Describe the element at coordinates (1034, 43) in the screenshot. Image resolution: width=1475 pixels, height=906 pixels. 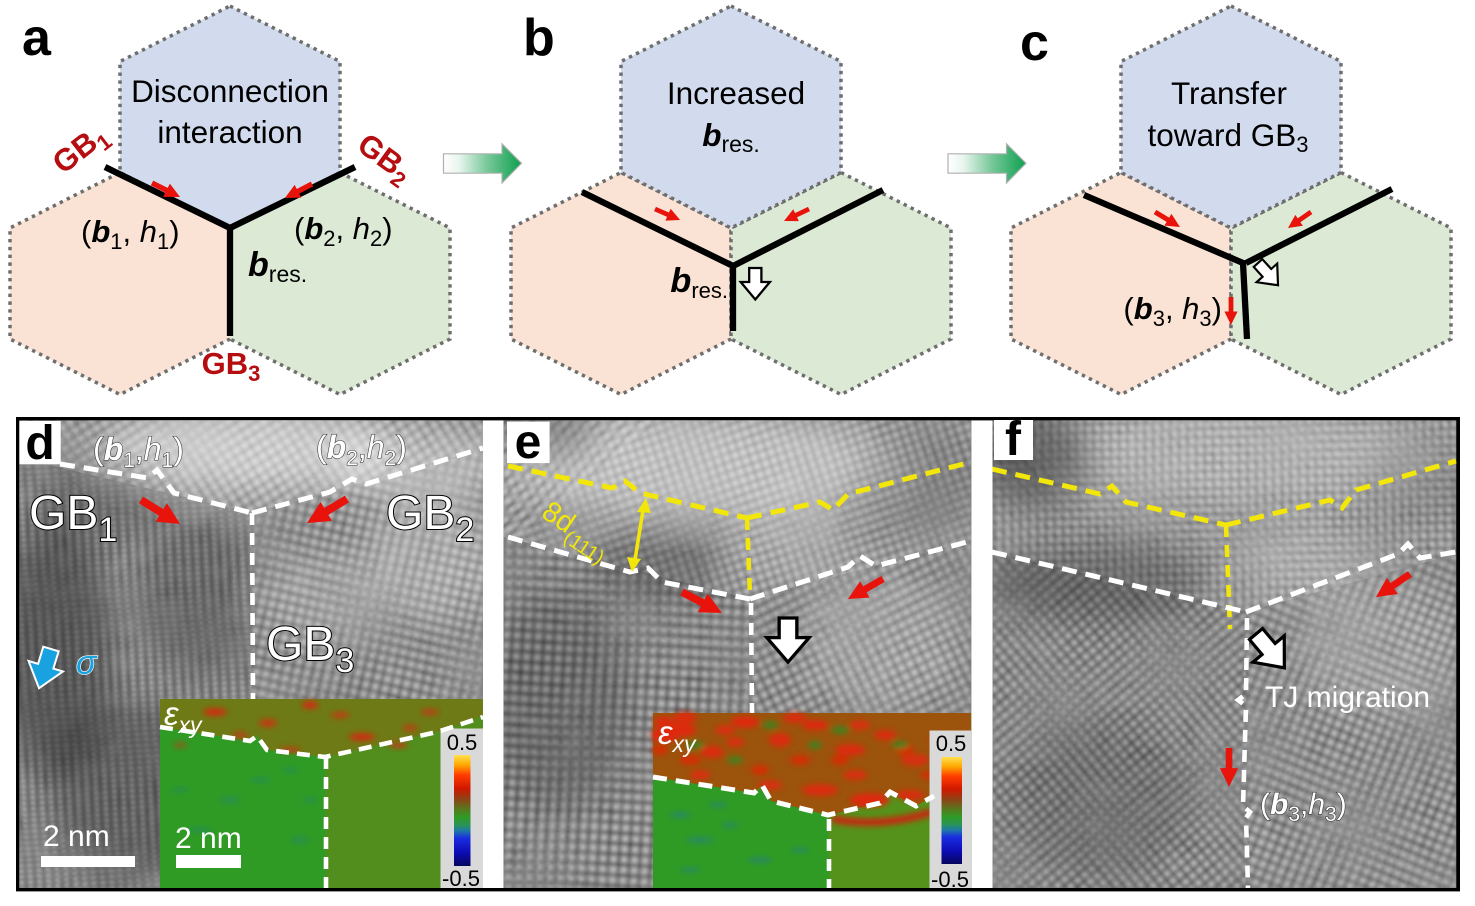
I see `svg-text: c` at that location.